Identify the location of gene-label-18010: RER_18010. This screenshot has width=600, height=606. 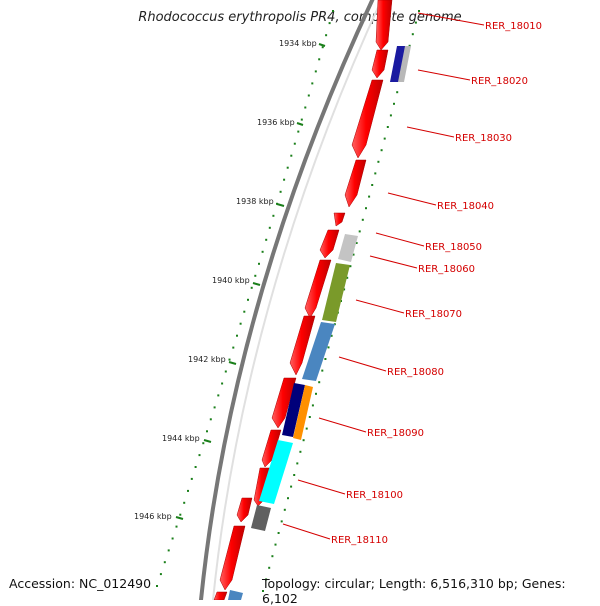
(513, 26).